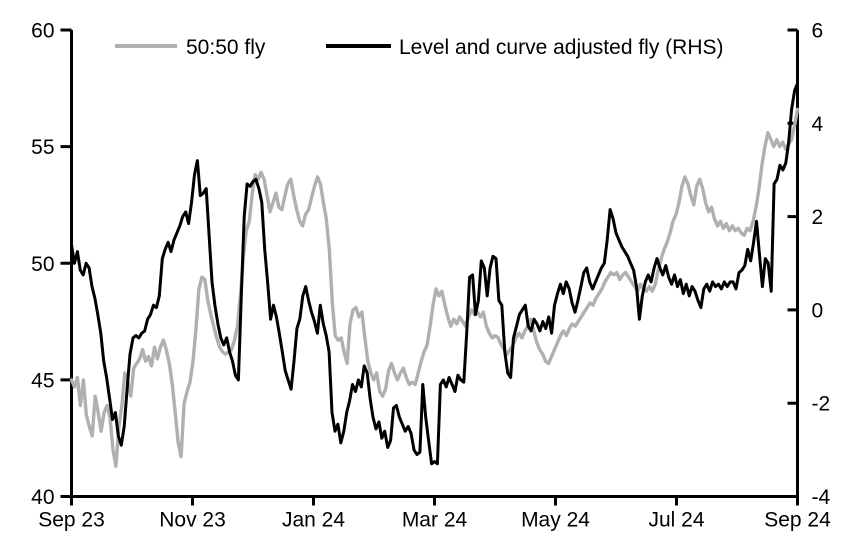  Describe the element at coordinates (818, 217) in the screenshot. I see `right-axis-tick-label: 2` at that location.